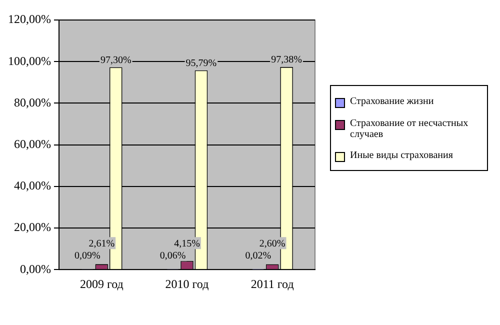  What do you see at coordinates (32, 227) in the screenshot?
I see `y-tick-label: 20,00%` at bounding box center [32, 227].